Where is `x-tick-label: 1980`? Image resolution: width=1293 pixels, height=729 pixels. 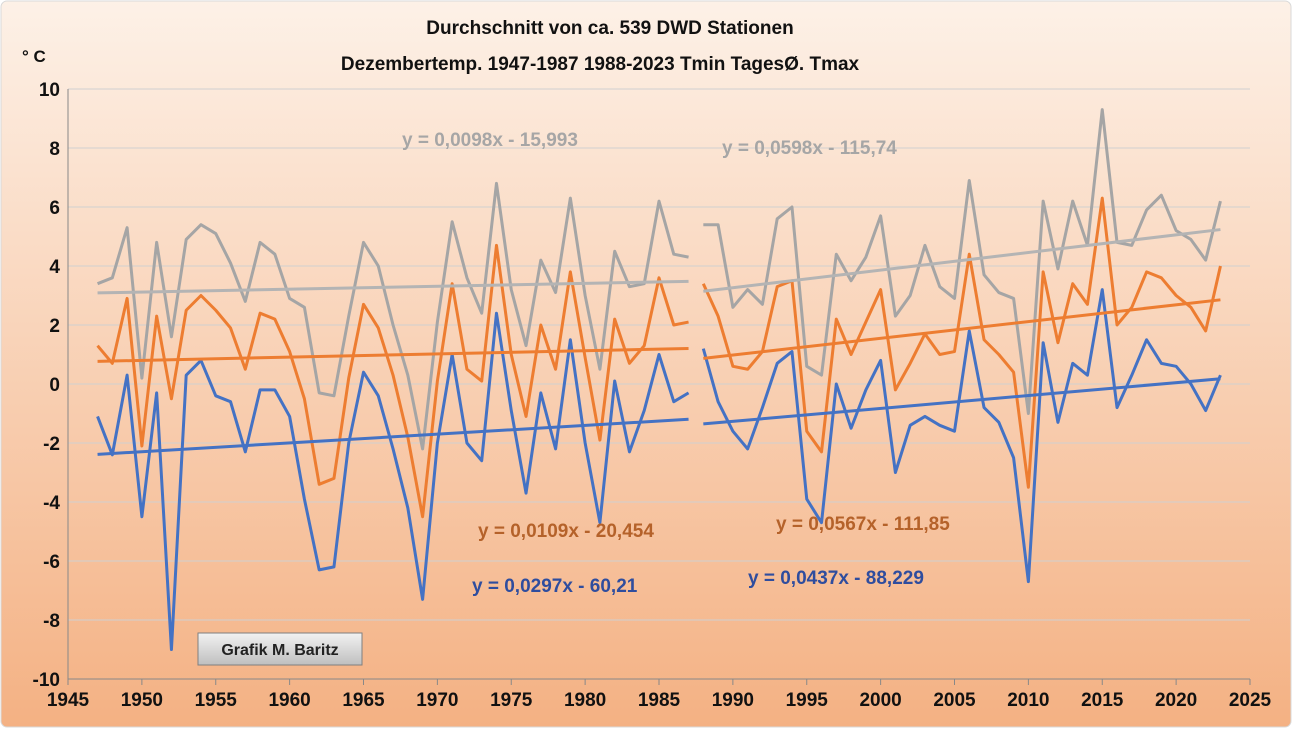 x-tick-label: 1980 is located at coordinates (585, 700).